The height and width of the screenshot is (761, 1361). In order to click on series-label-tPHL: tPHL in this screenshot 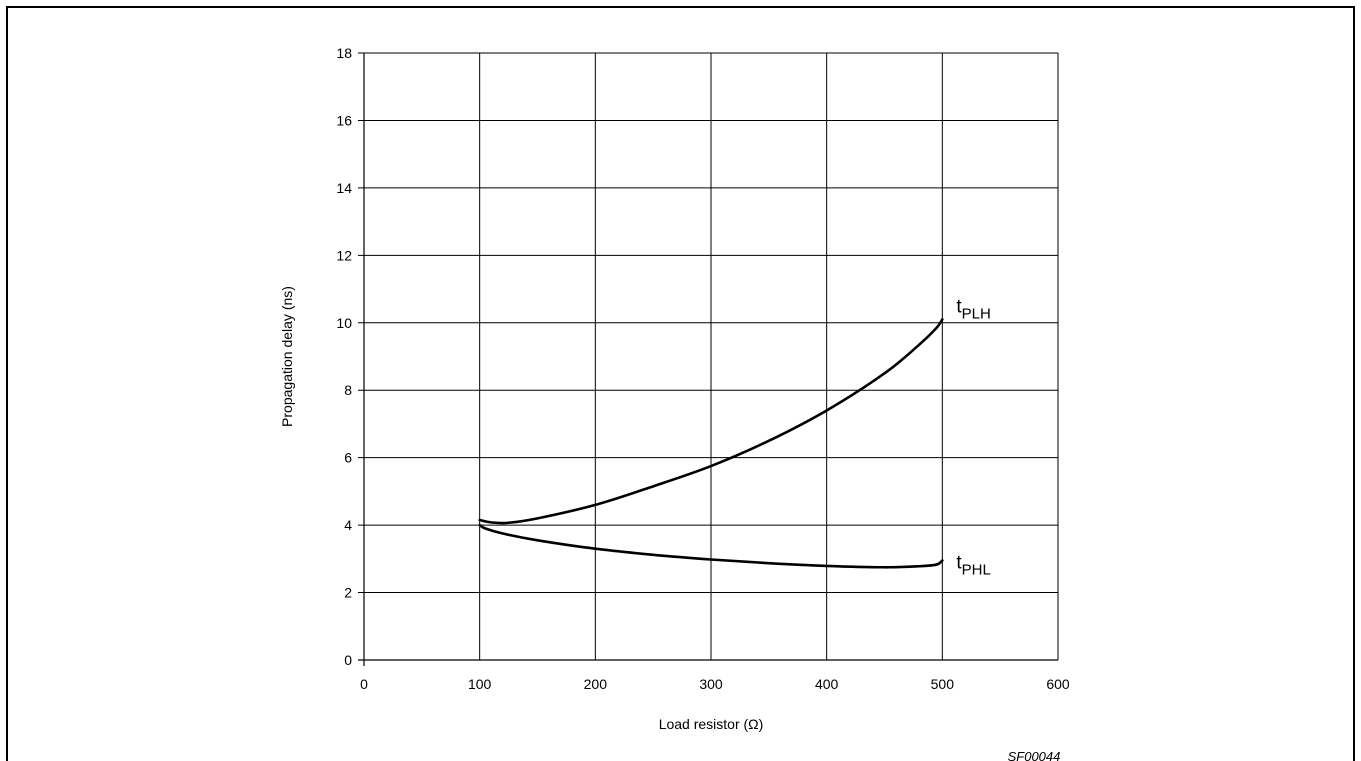, I will do `click(973, 566)`.